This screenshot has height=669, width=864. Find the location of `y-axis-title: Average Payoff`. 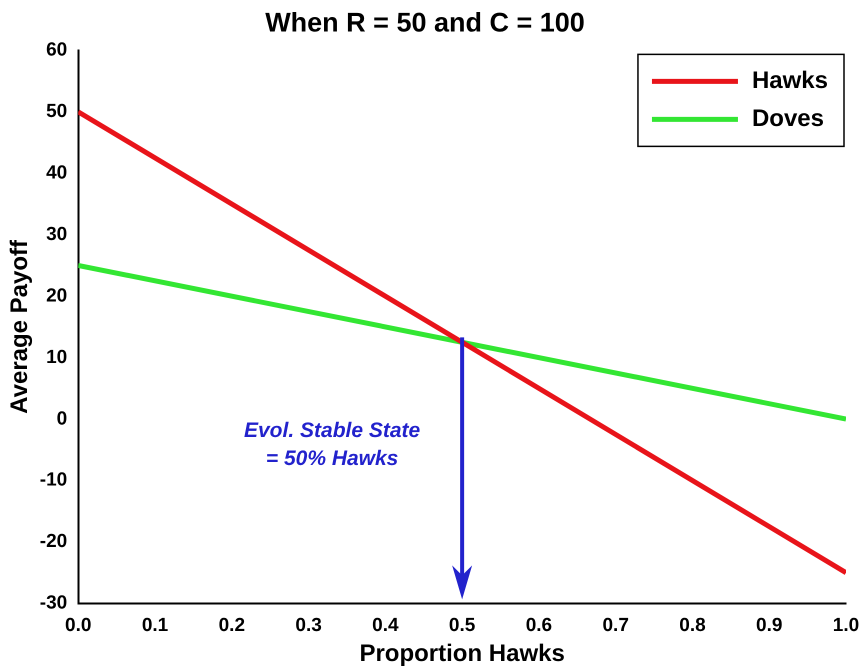

y-axis-title: Average Payoff is located at coordinates (20, 326).